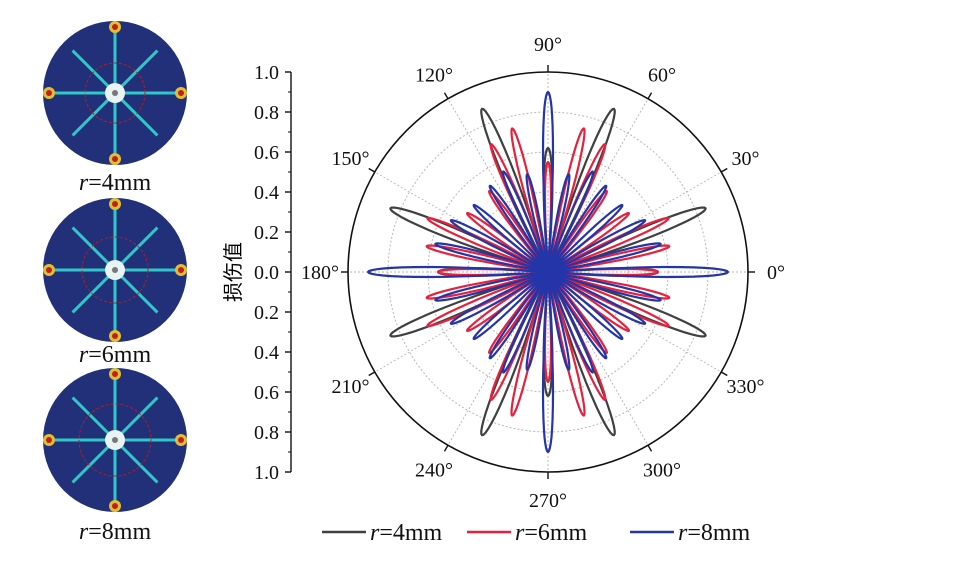  Describe the element at coordinates (434, 470) in the screenshot. I see `angle-label: 240°` at that location.